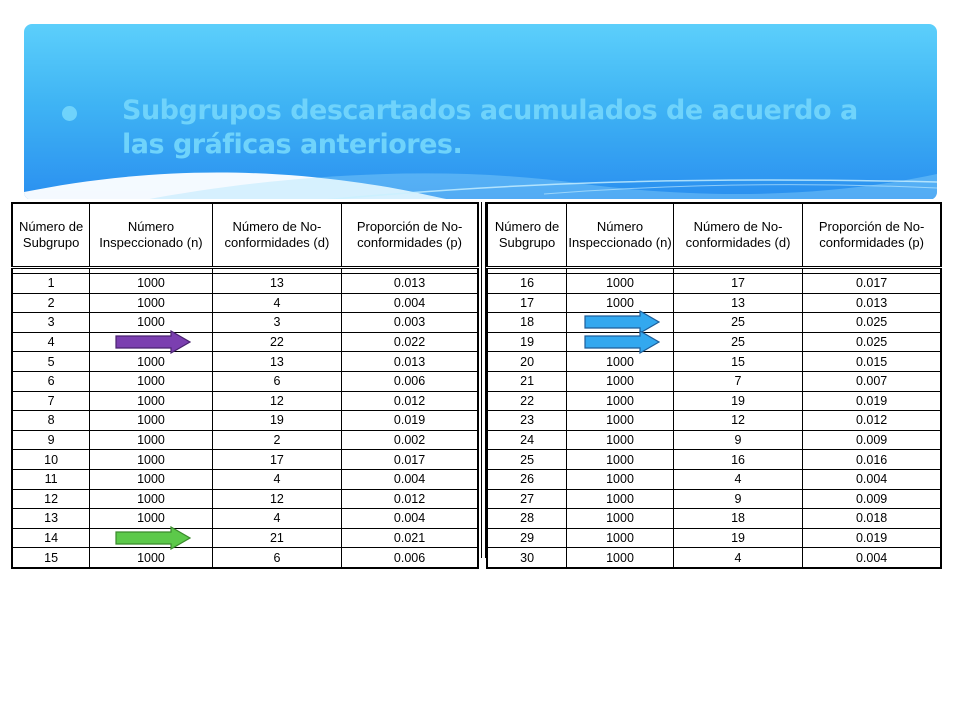 Image resolution: width=960 pixels, height=720 pixels. What do you see at coordinates (277, 538) in the screenshot?
I see `cell-nonconformities: 21` at bounding box center [277, 538].